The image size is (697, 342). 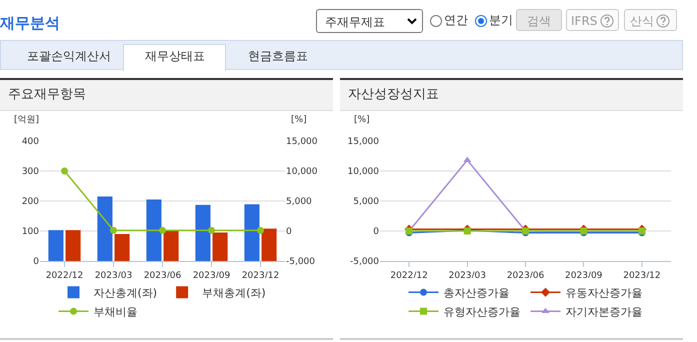 I want to click on legend-label: 총자산증가율, so click(x=477, y=293).